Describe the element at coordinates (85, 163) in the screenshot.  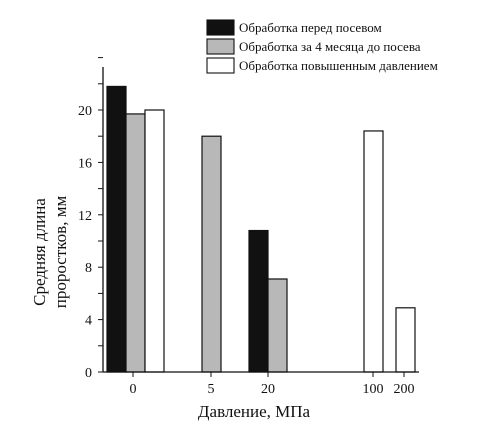
I see `y-tick-label: 16` at that location.